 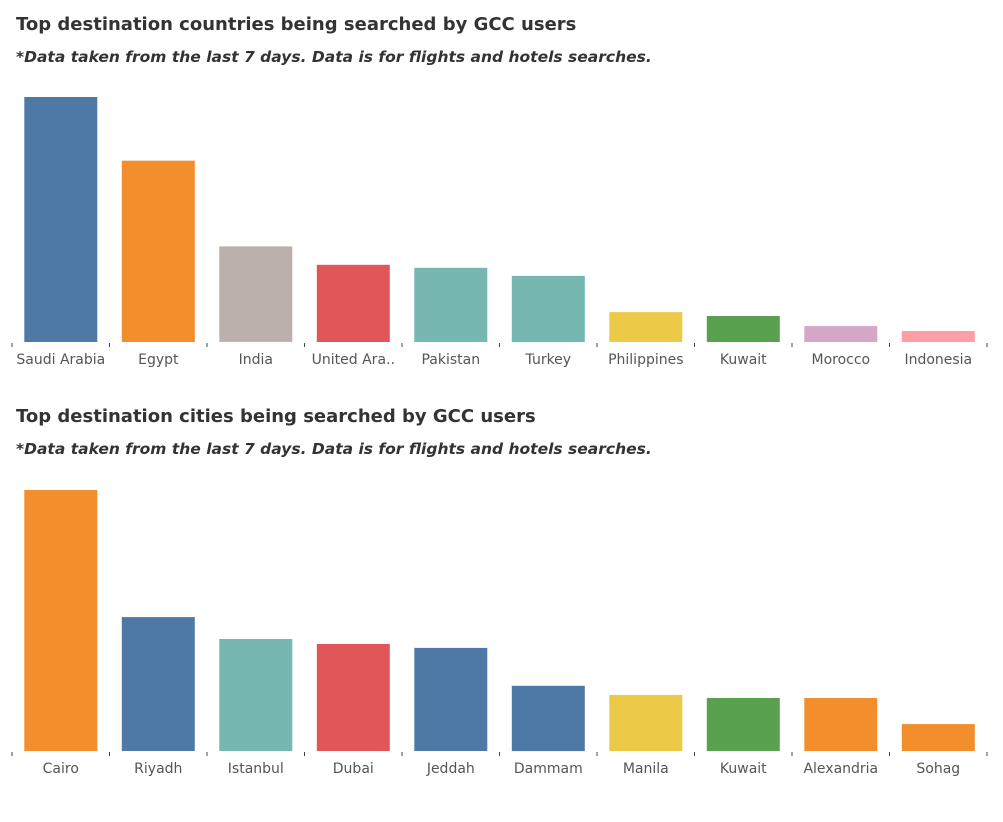 What do you see at coordinates (61, 219) in the screenshot?
I see `country-bar-saudi-arabia` at bounding box center [61, 219].